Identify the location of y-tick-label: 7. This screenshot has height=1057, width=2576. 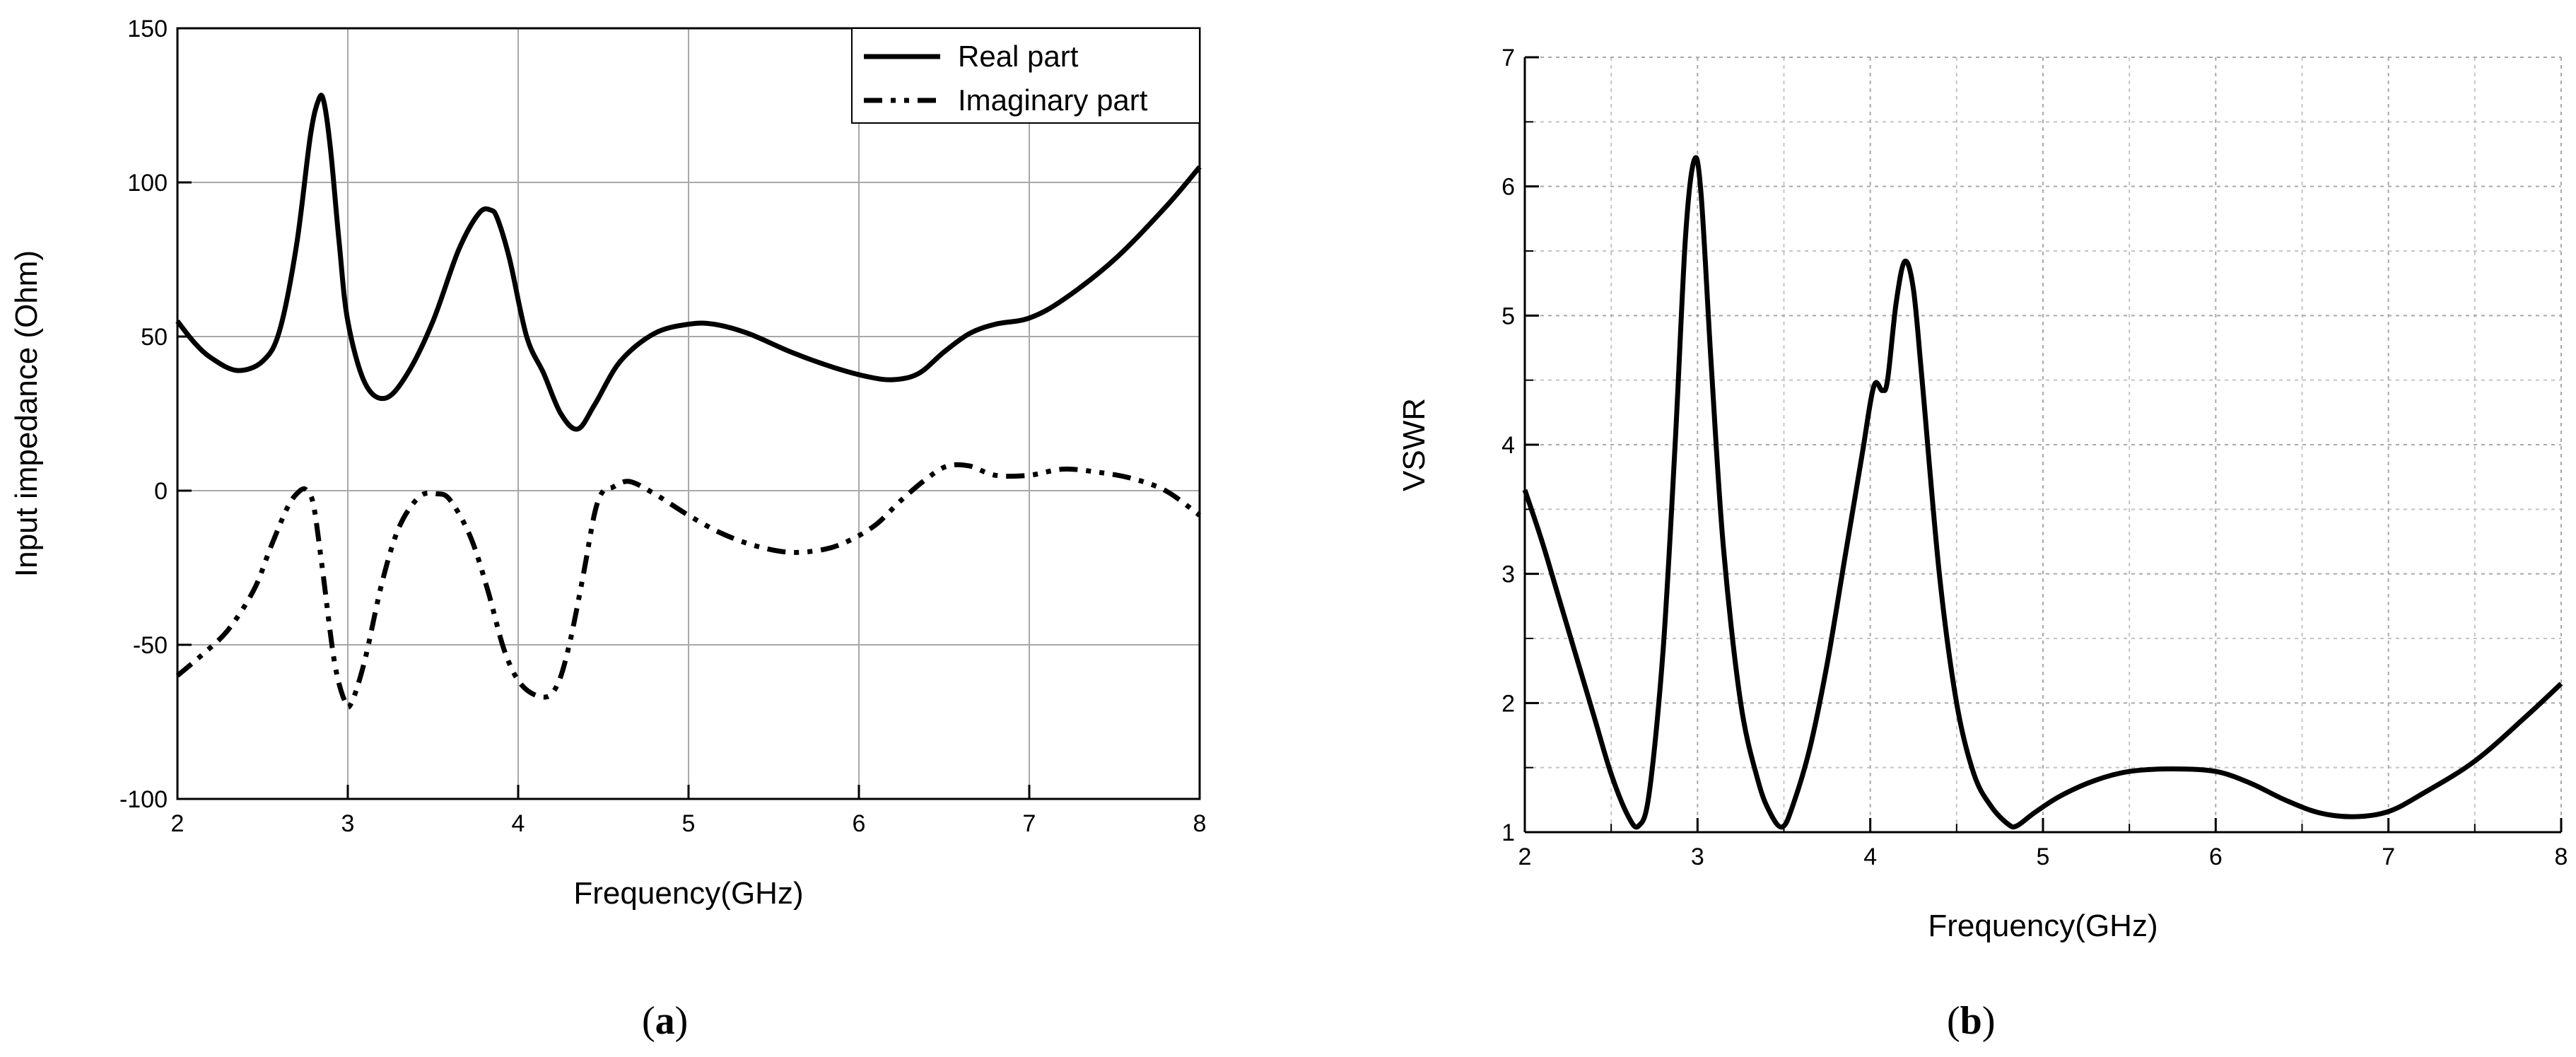
(1508, 58).